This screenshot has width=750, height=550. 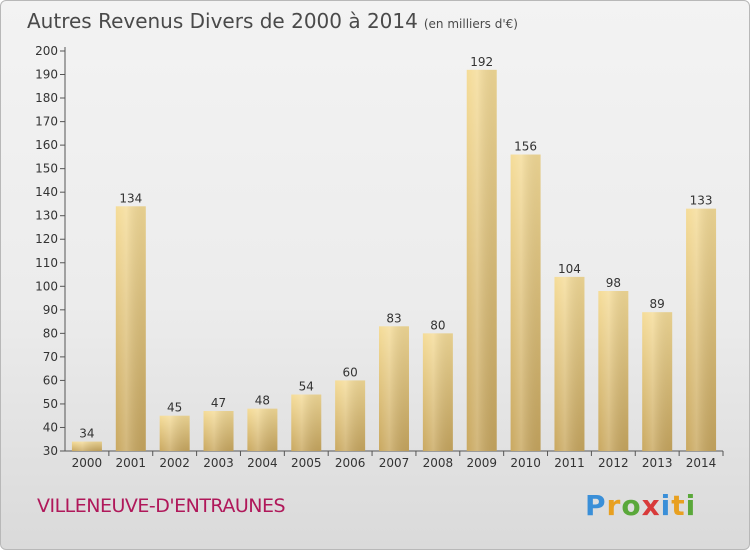 I want to click on x-tick-label: 2000, so click(x=87, y=463).